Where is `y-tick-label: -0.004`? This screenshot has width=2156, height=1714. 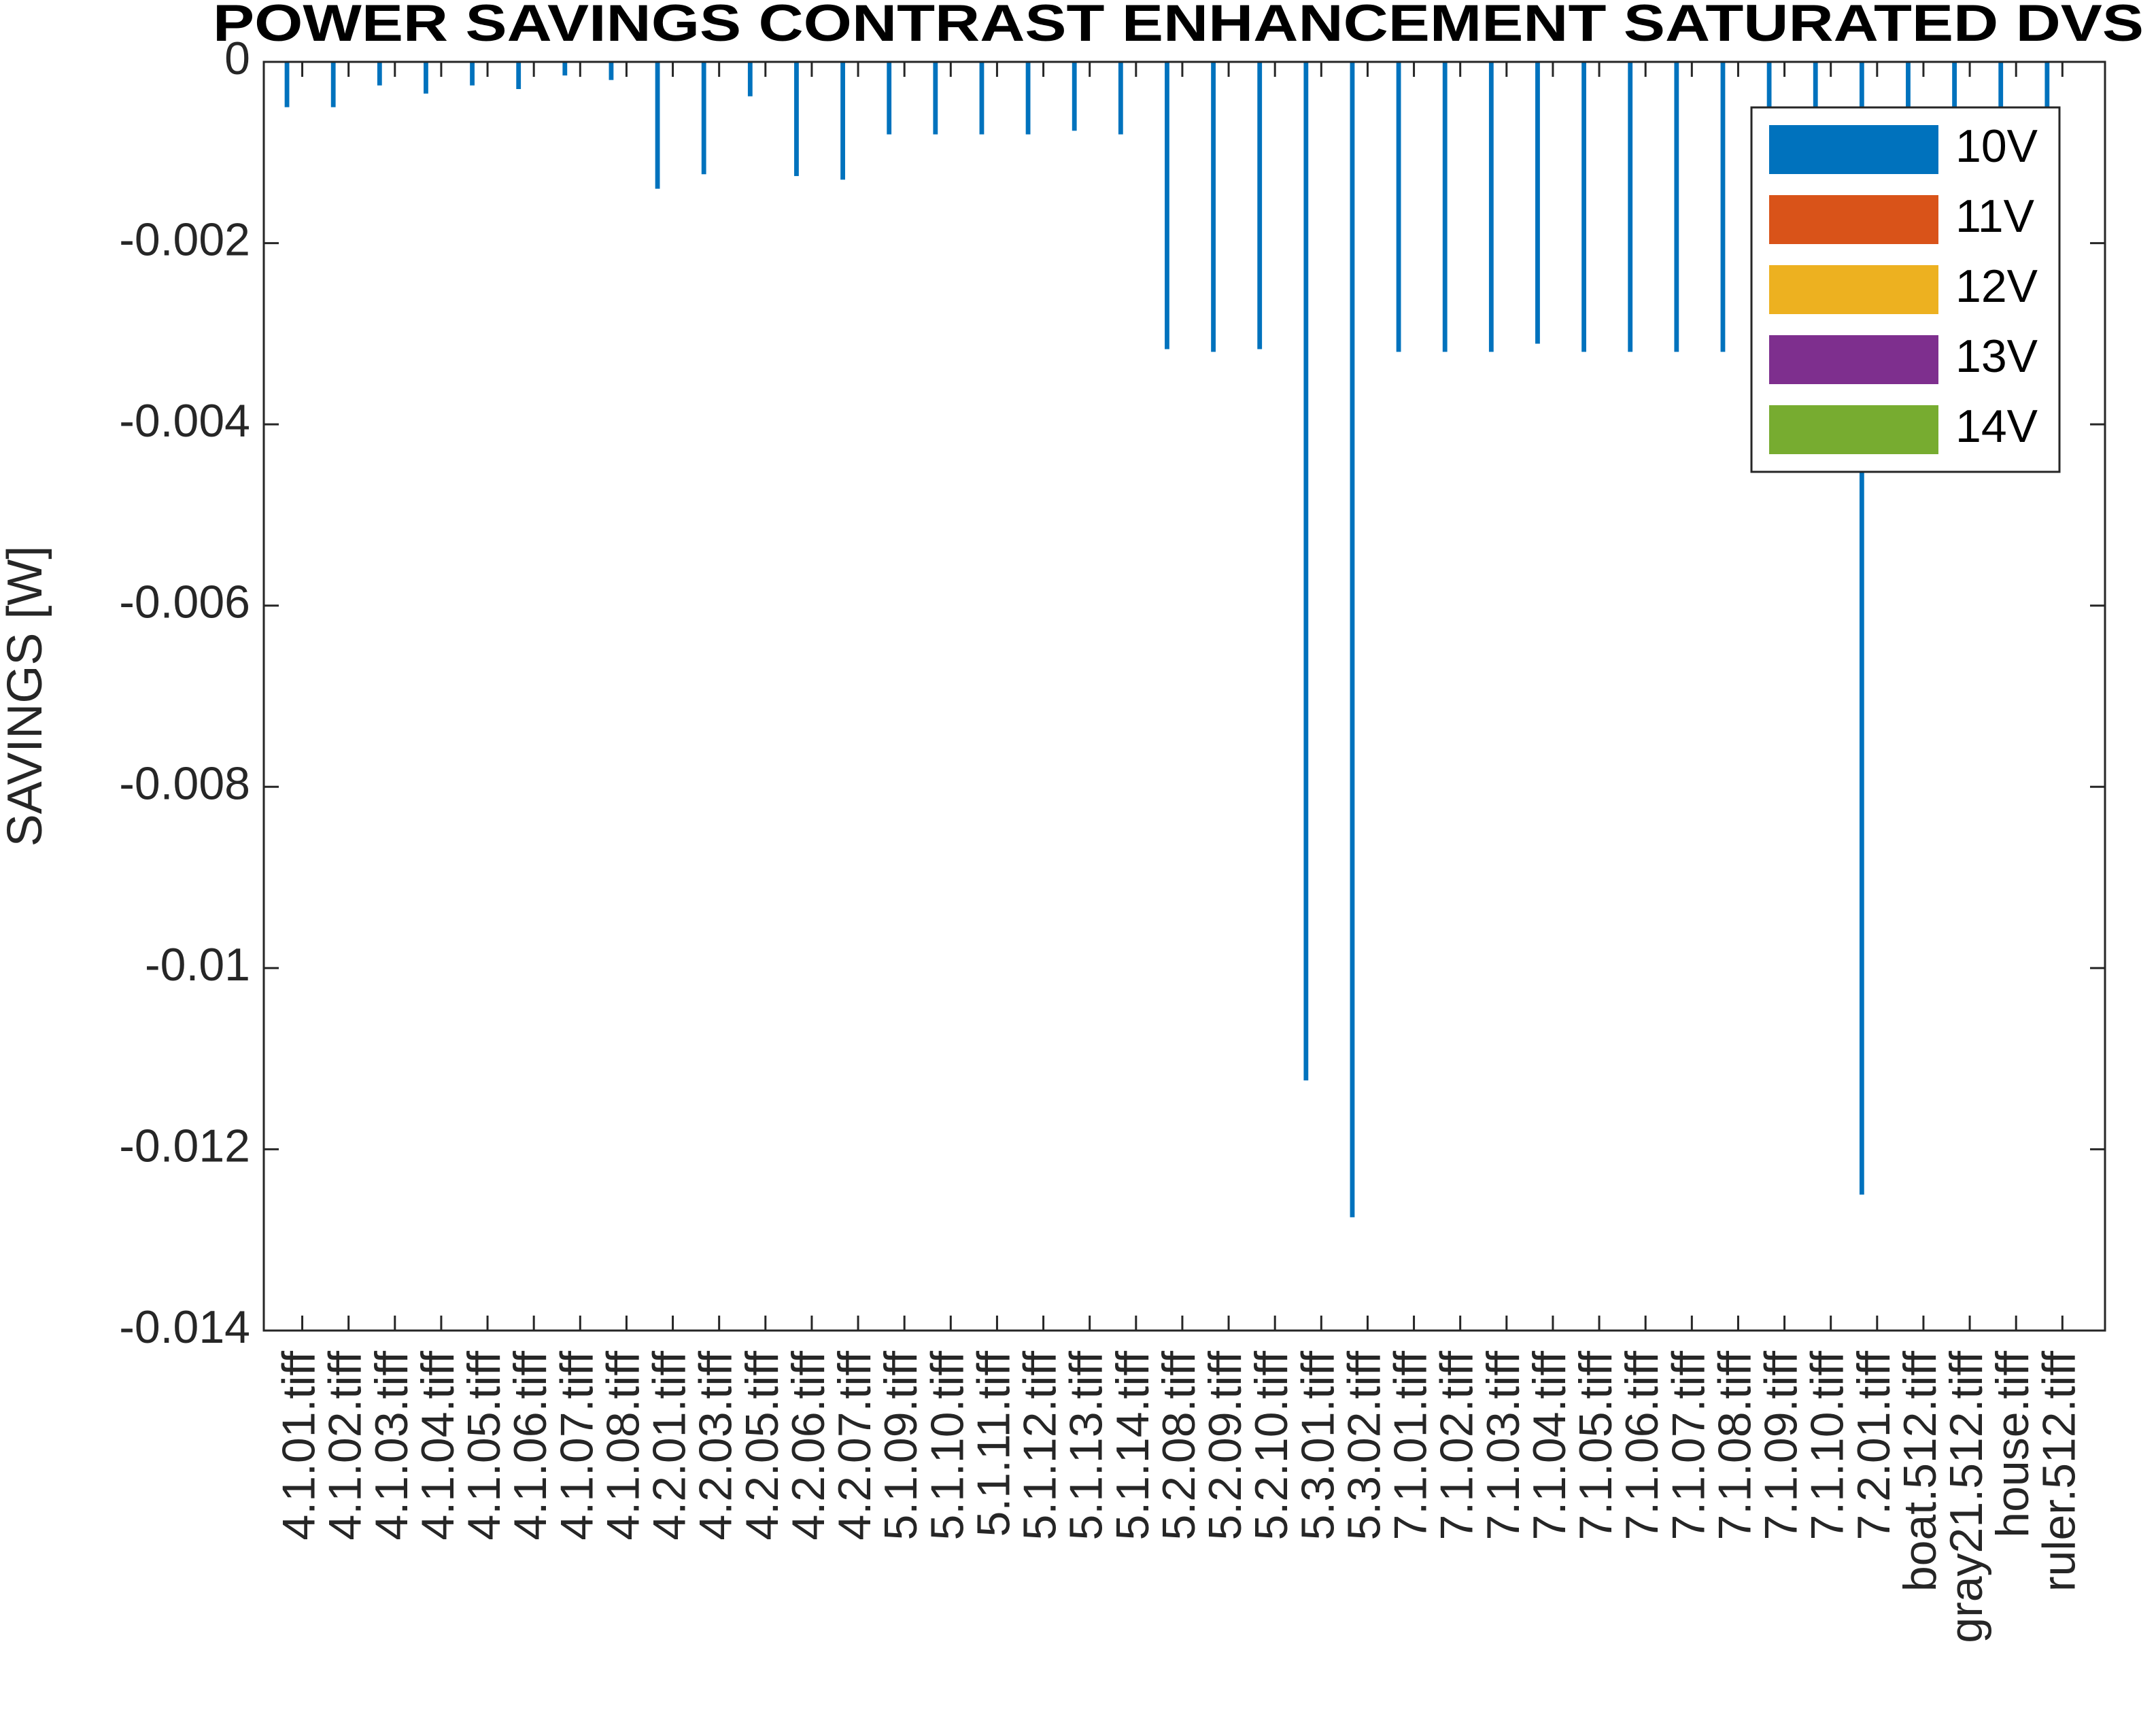 y-tick-label: -0.004 is located at coordinates (184, 421).